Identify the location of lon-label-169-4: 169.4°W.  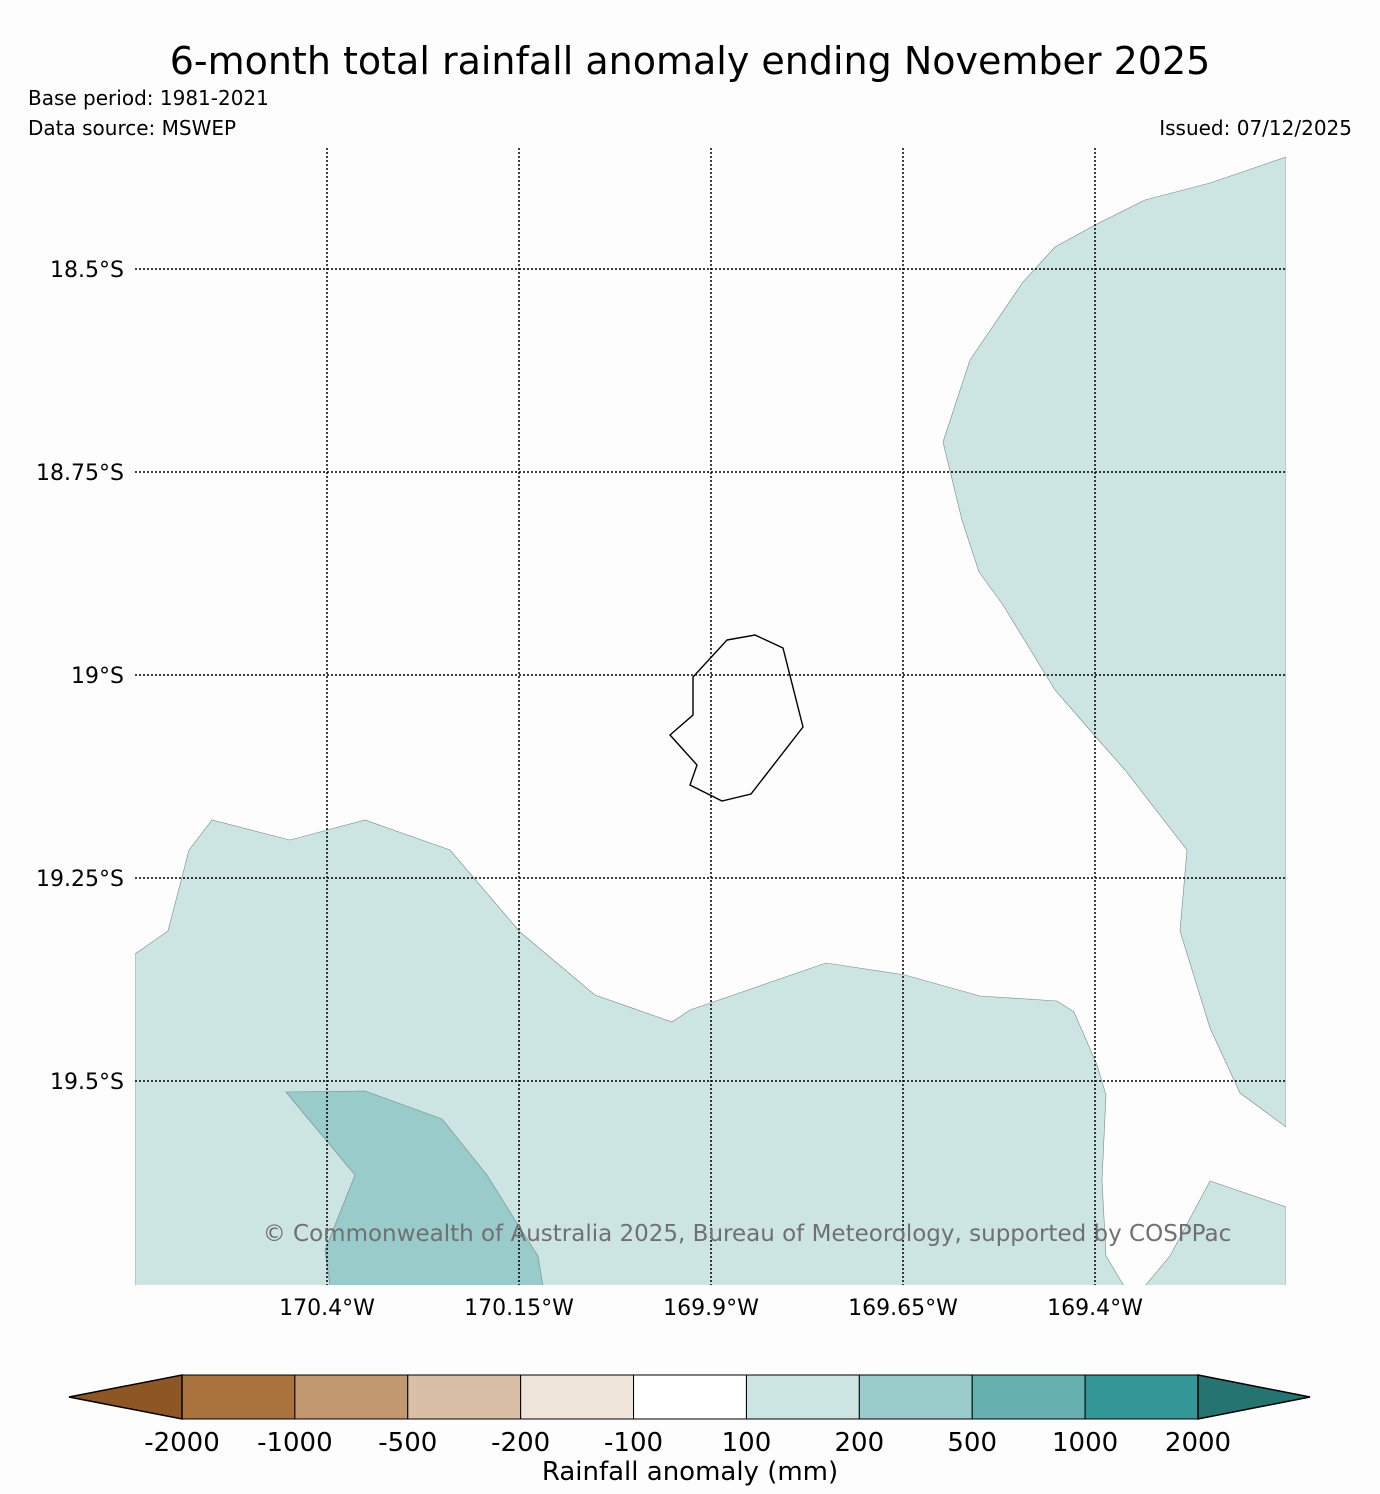
(1095, 1308).